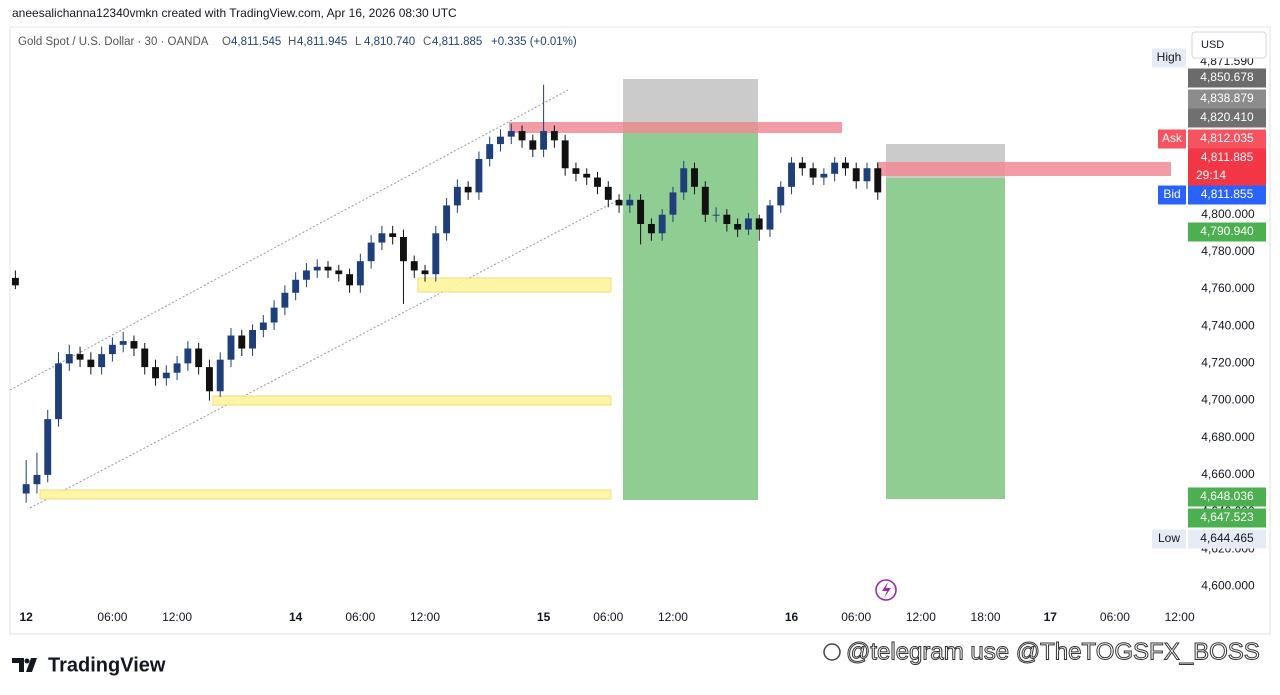  I want to click on stop-zone, so click(690, 100).